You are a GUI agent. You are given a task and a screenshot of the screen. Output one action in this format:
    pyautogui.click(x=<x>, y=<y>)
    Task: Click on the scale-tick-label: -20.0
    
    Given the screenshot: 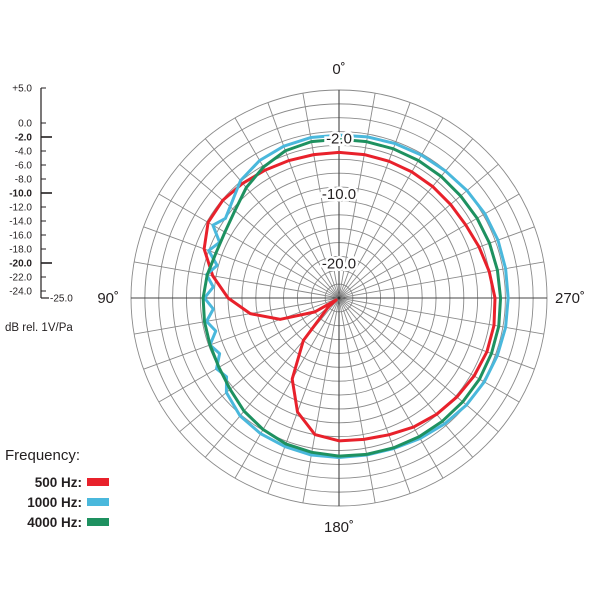 What is the action you would take?
    pyautogui.click(x=20, y=264)
    